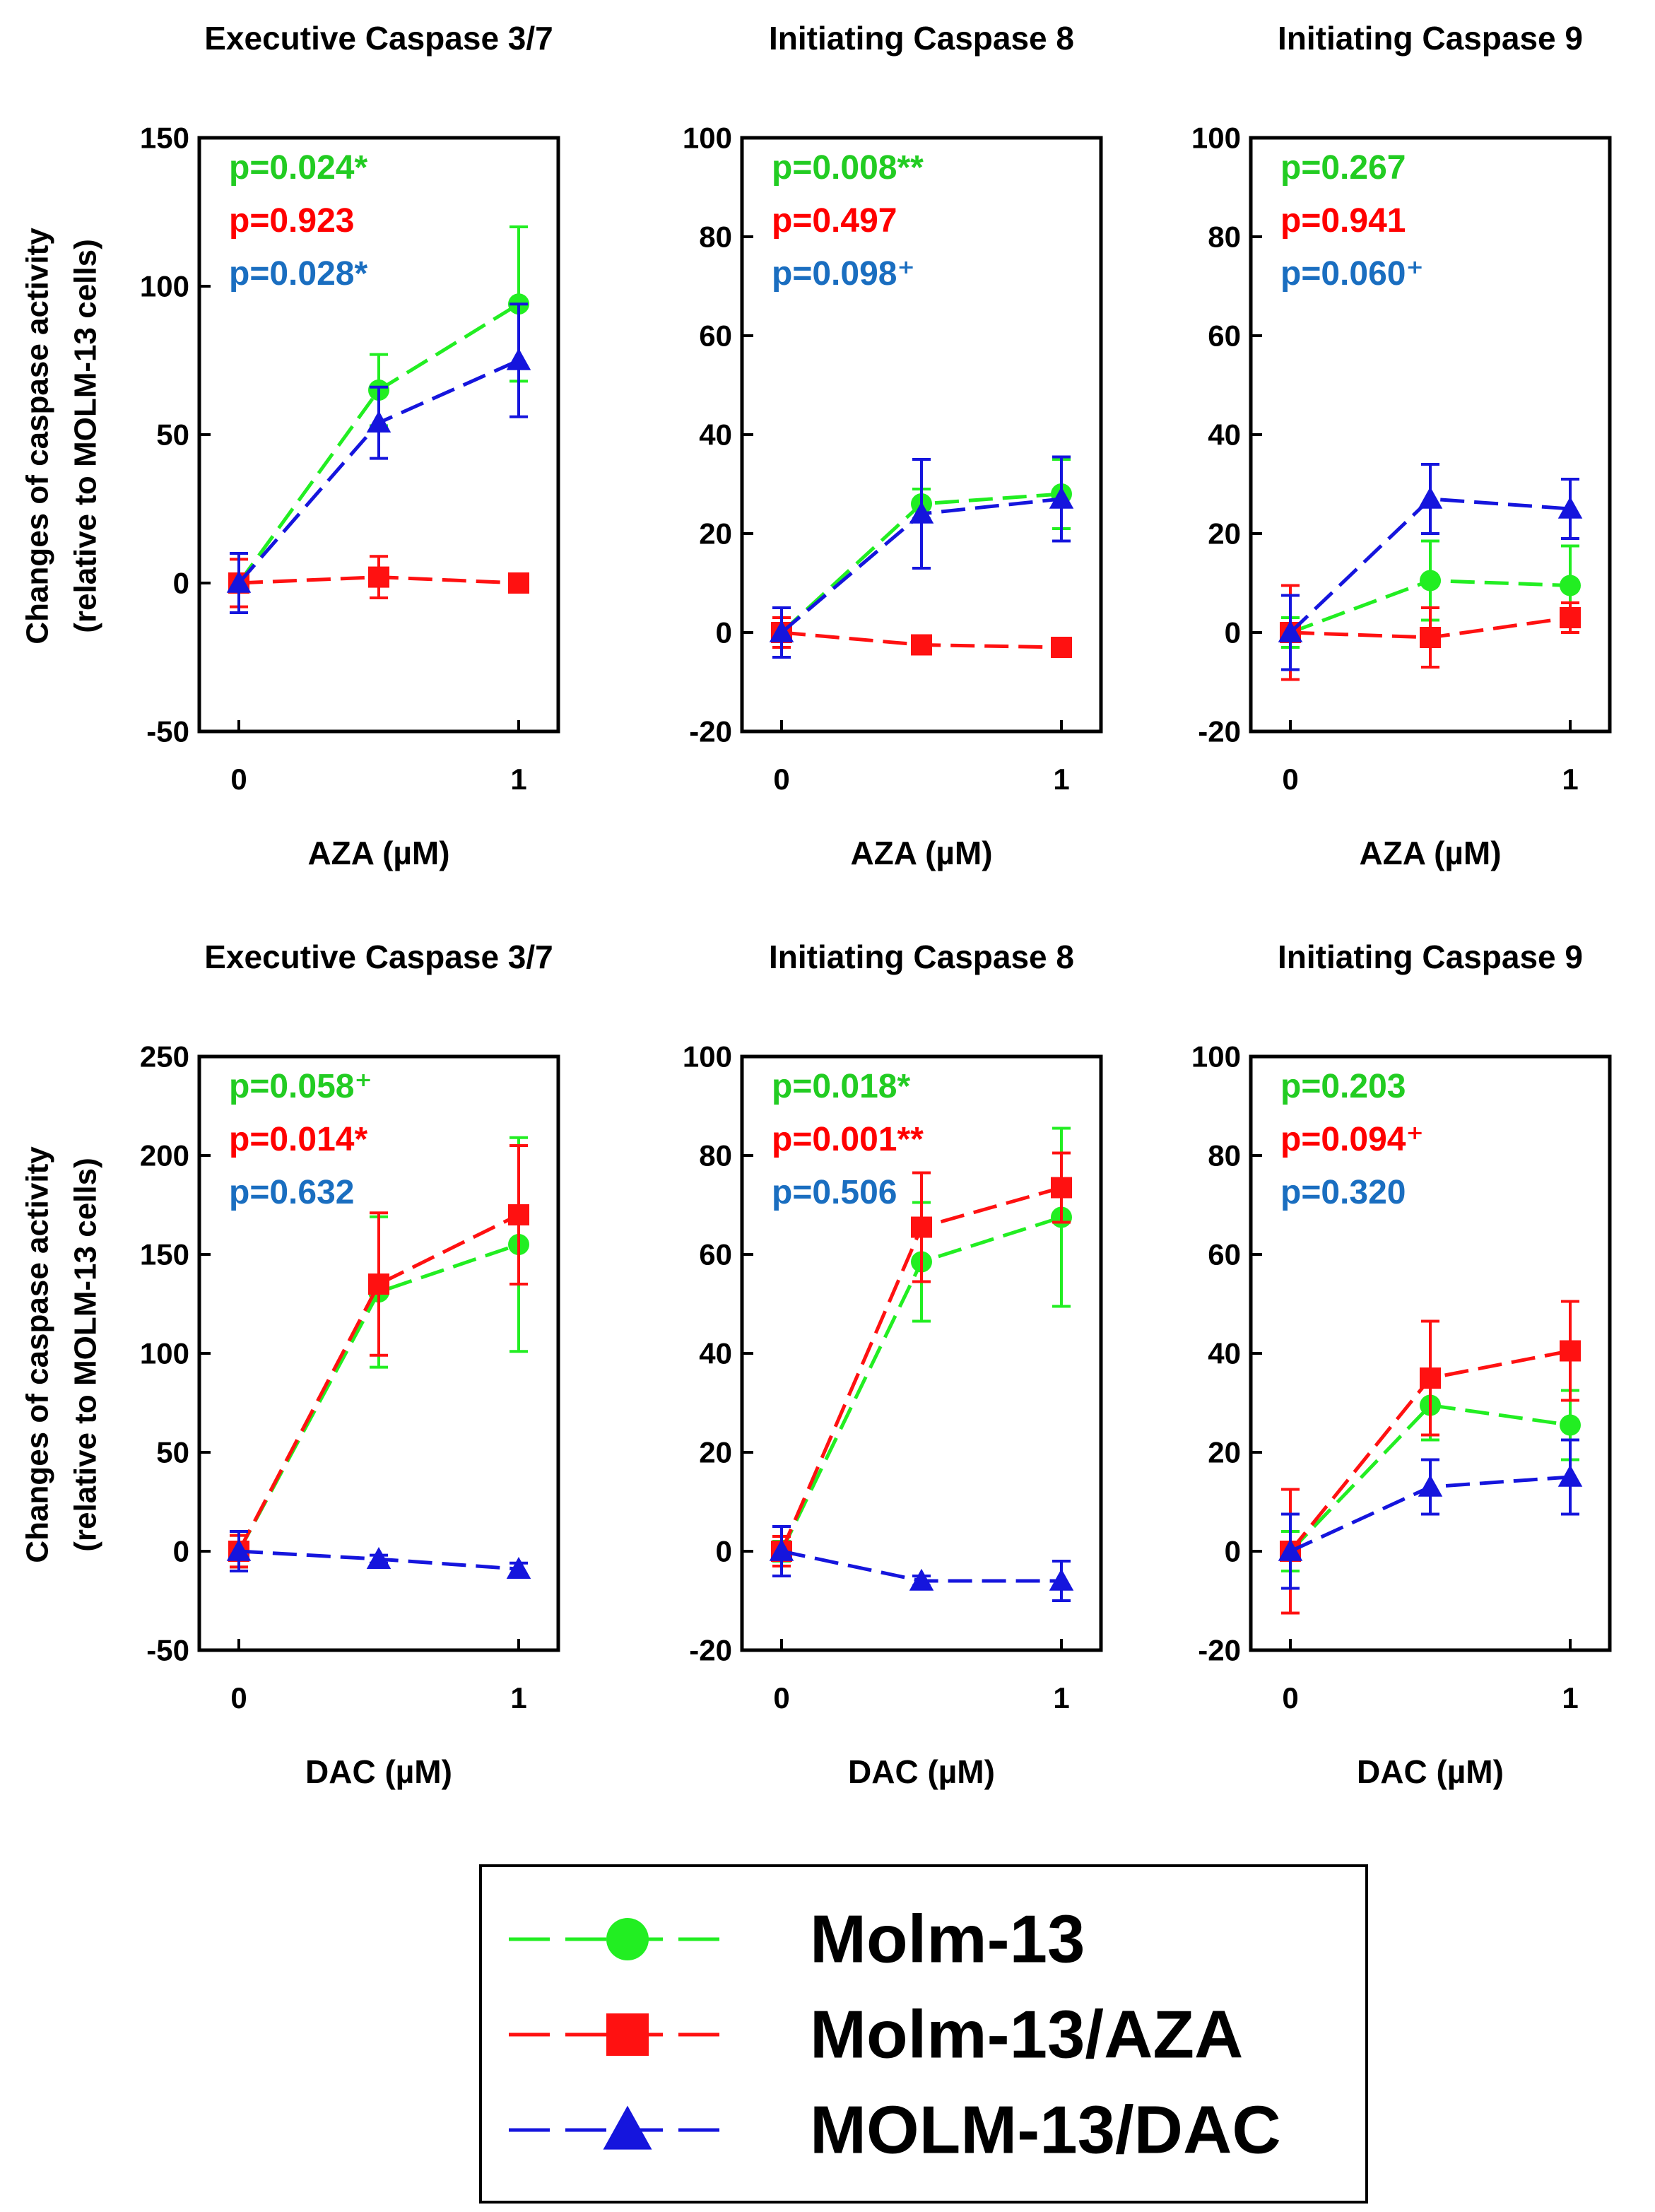 This screenshot has width=1655, height=2212. Describe the element at coordinates (843, 274) in the screenshot. I see `p-value-label: p=0.098⁺` at that location.